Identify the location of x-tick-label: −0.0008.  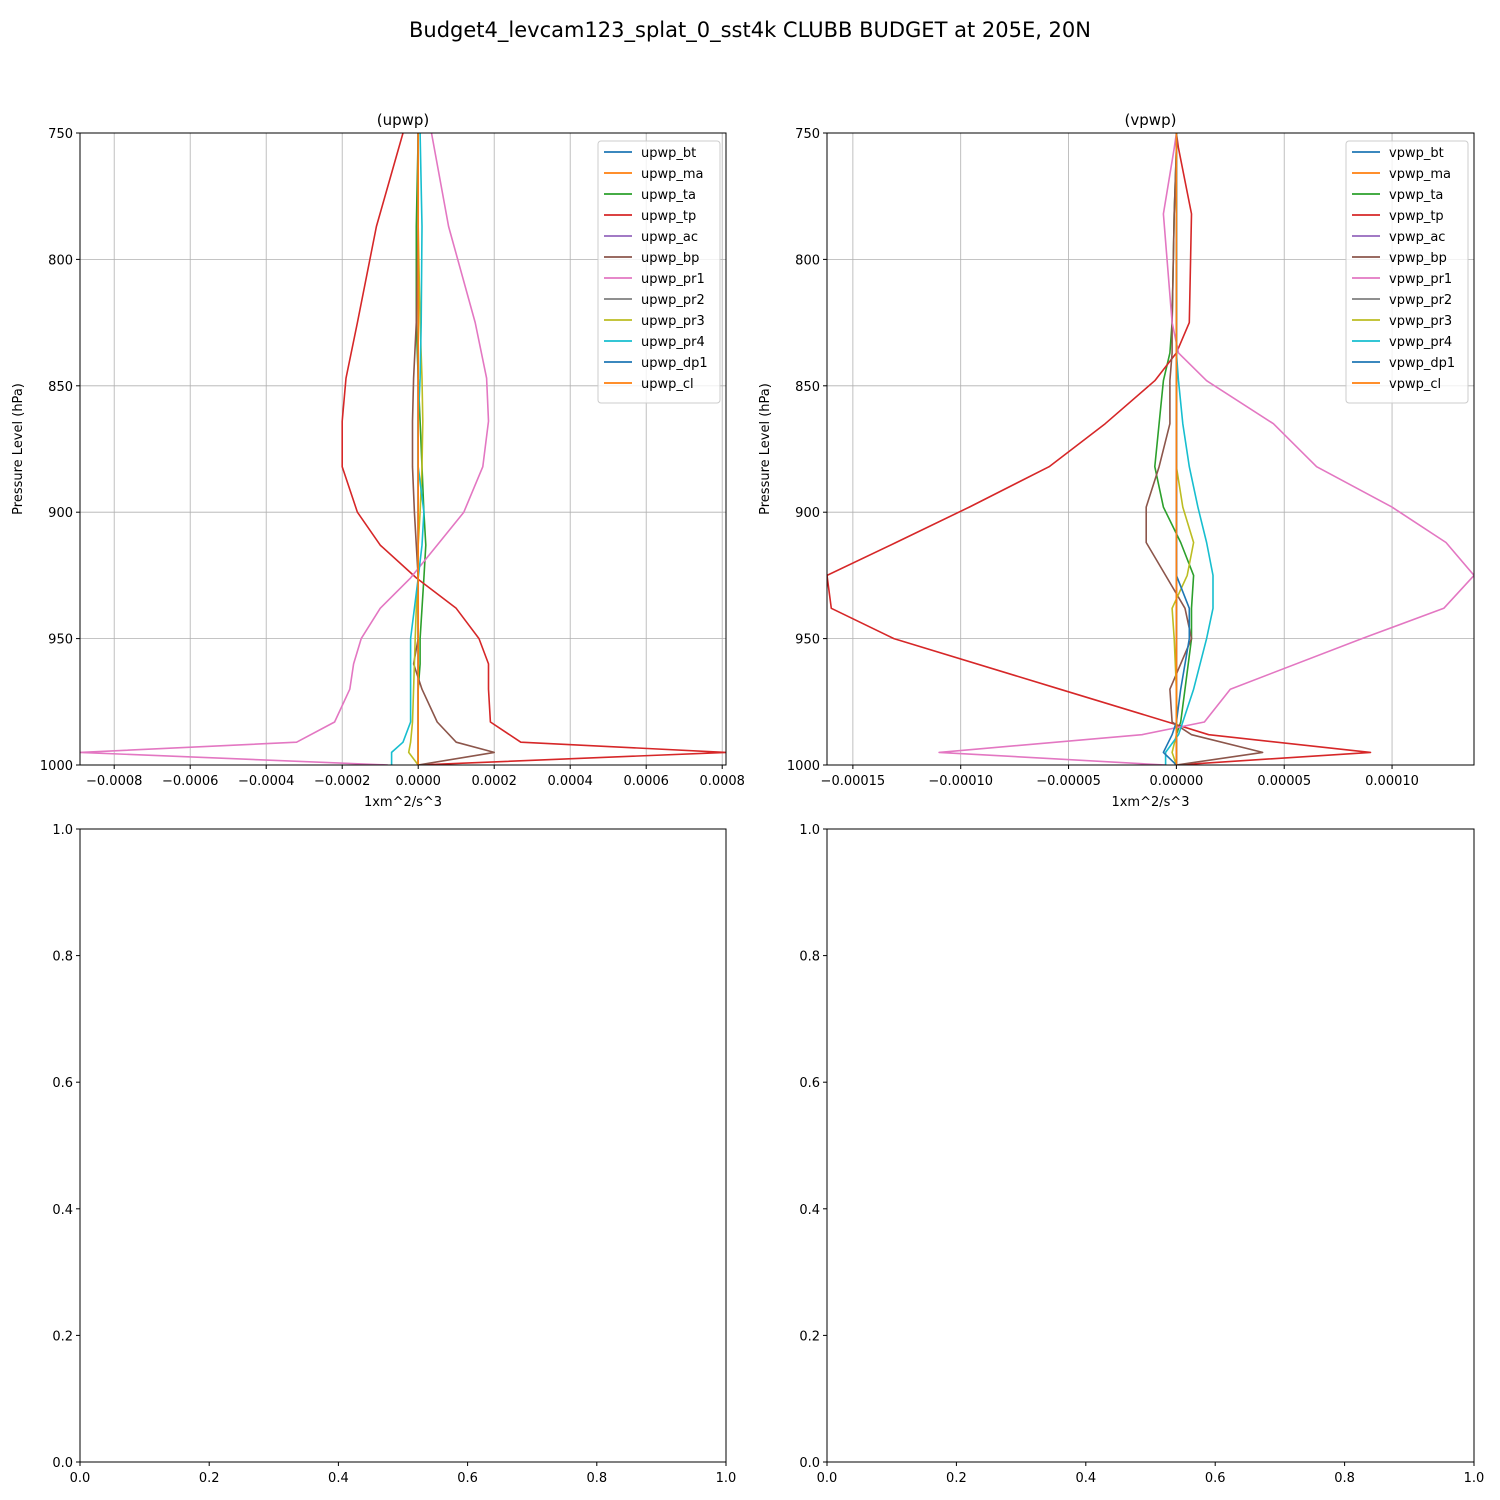
(114, 781).